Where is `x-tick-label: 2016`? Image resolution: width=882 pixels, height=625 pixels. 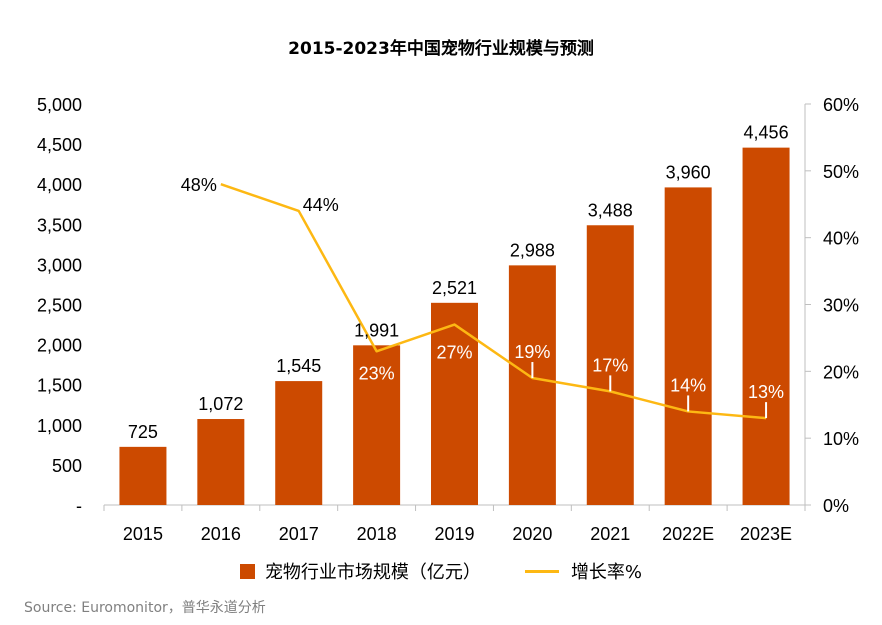
x-tick-label: 2016 is located at coordinates (221, 534).